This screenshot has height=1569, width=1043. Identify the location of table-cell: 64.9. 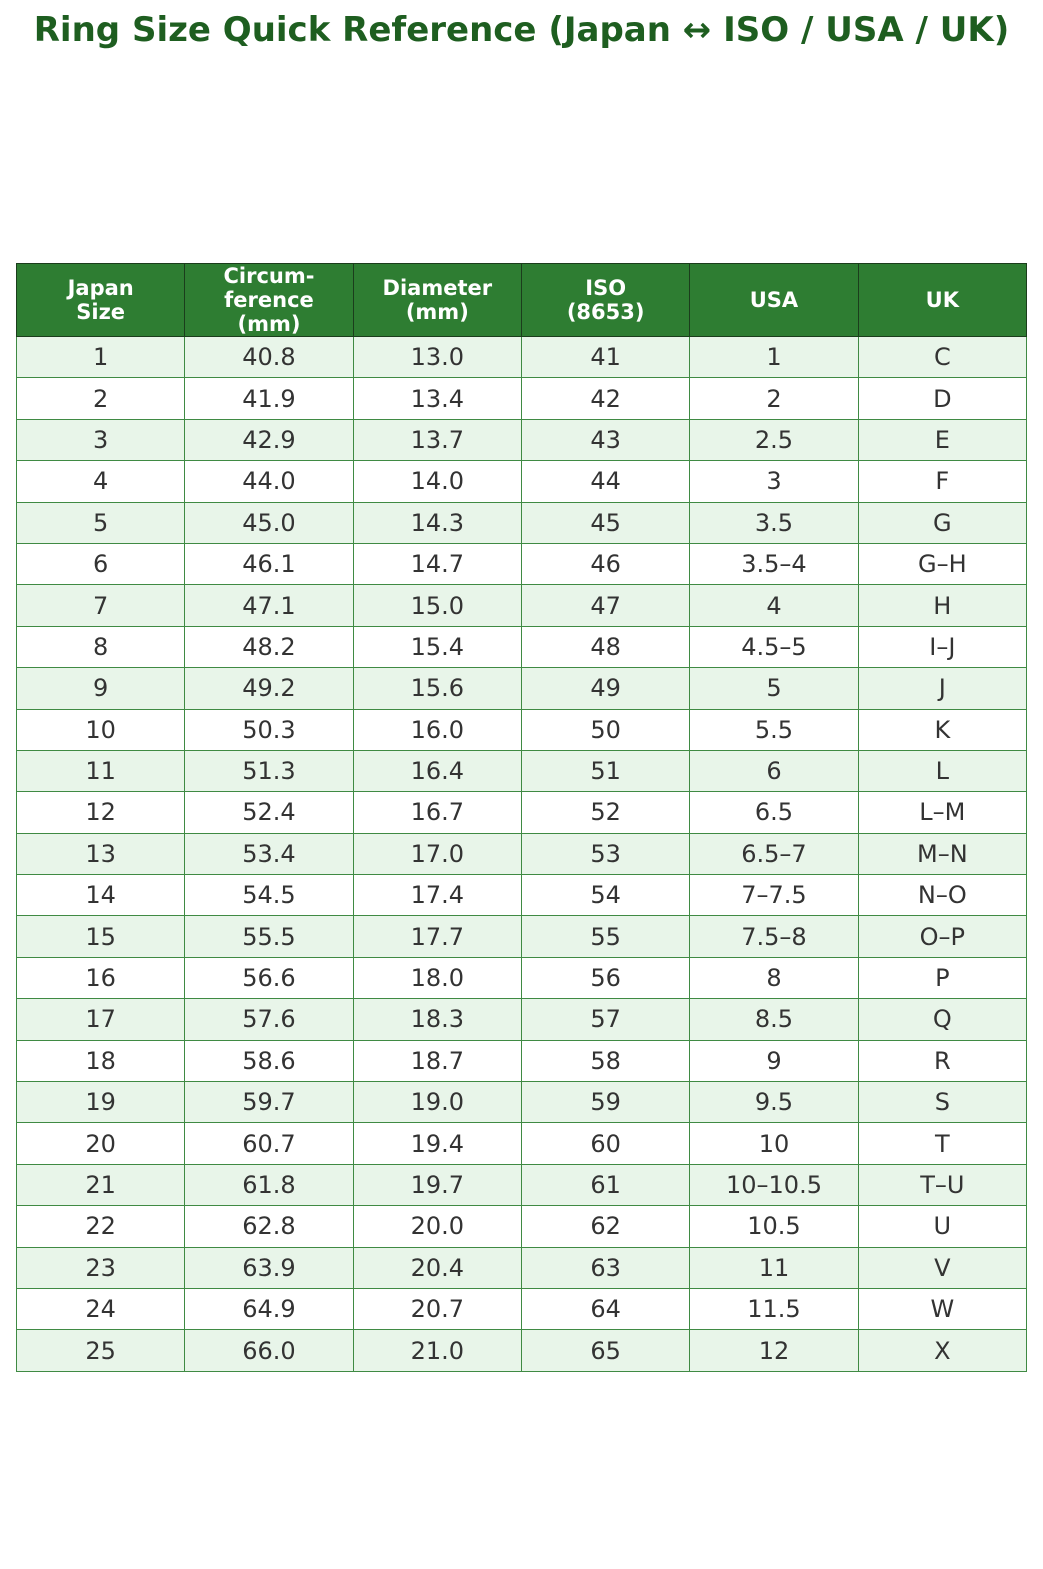
(269, 1309).